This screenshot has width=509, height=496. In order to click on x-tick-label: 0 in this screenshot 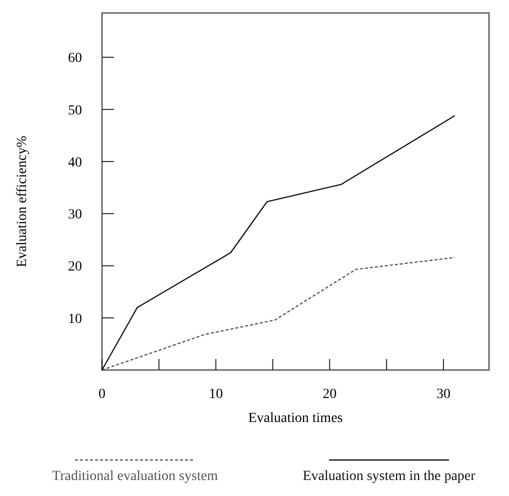, I will do `click(102, 394)`.